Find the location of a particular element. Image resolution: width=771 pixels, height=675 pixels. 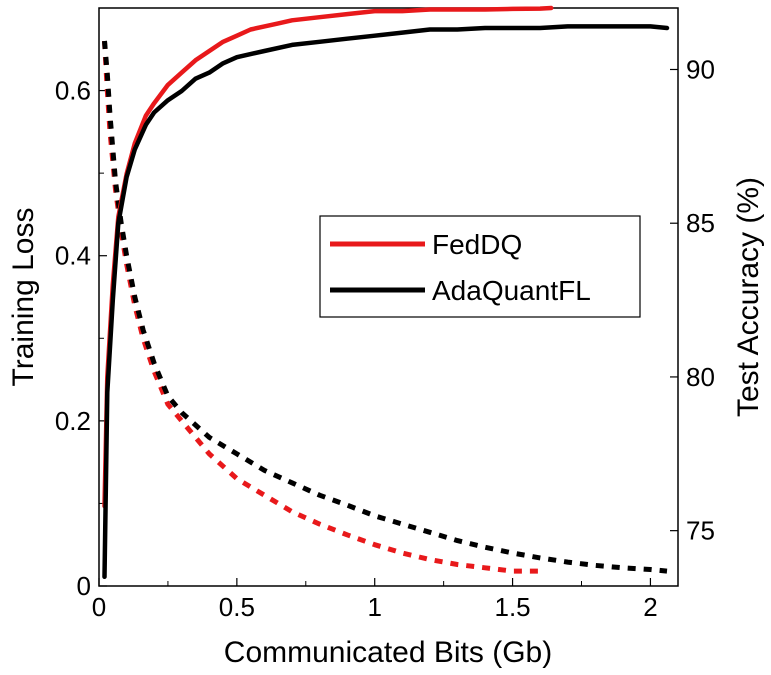

x-axis: 0 0.5 1 1.5 2 is located at coordinates (375, 600).